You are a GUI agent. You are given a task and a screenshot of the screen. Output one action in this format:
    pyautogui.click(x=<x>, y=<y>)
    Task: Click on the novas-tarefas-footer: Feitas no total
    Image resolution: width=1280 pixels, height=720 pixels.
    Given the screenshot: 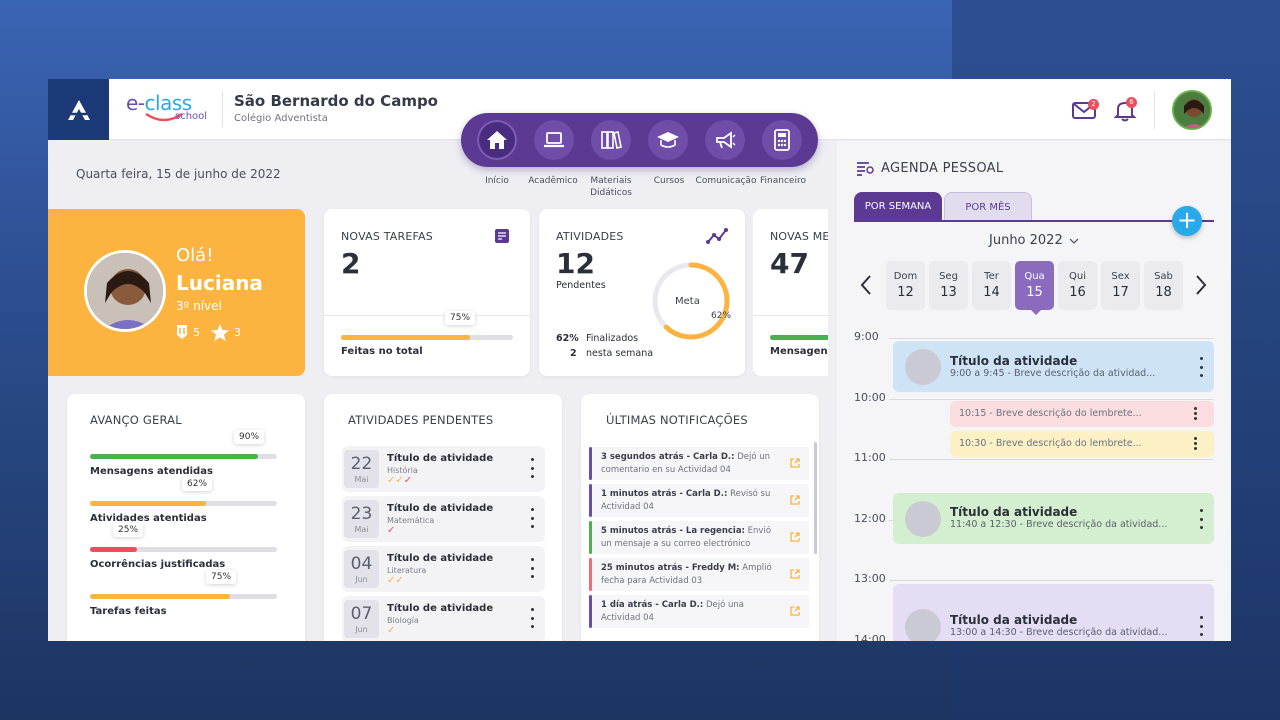 What is the action you would take?
    pyautogui.click(x=382, y=351)
    